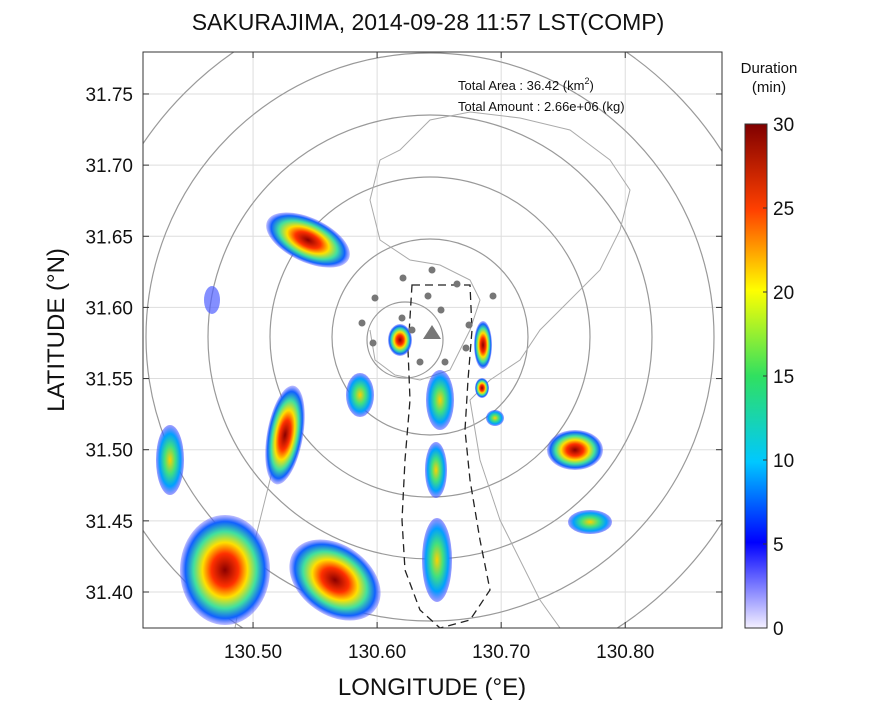 The height and width of the screenshot is (728, 875). What do you see at coordinates (109, 380) in the screenshot?
I see `y-tick-label: 31.55` at bounding box center [109, 380].